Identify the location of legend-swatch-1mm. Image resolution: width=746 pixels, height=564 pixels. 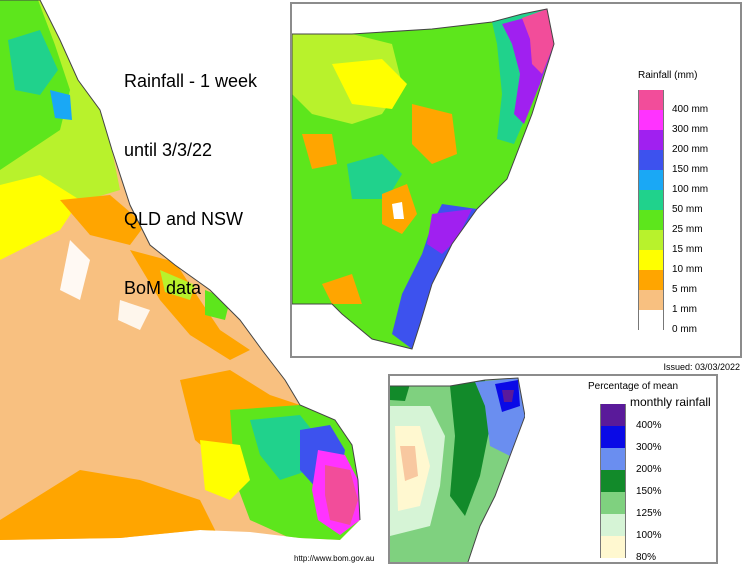
(651, 300).